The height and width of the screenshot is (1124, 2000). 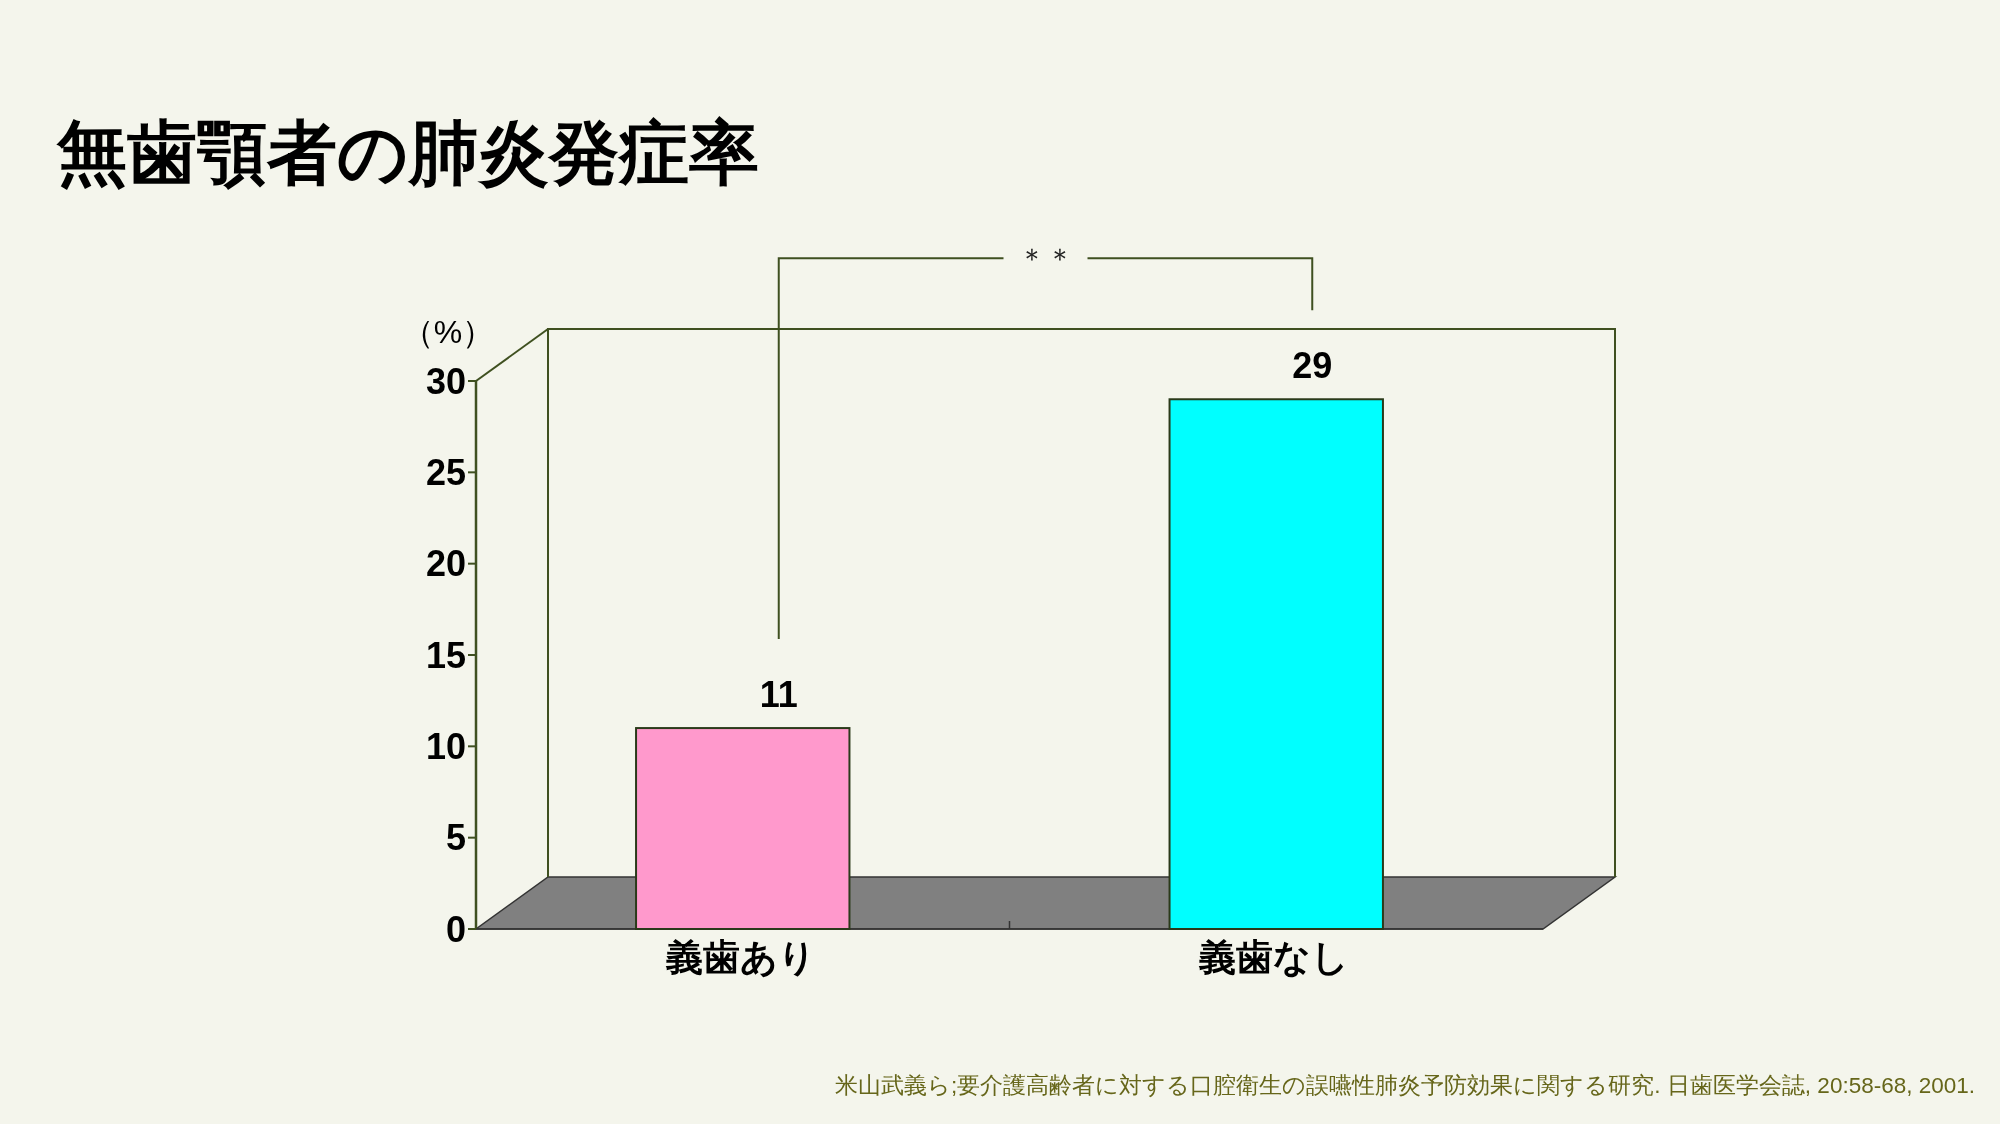 What do you see at coordinates (455, 838) in the screenshot?
I see `y-tick-label: 5` at bounding box center [455, 838].